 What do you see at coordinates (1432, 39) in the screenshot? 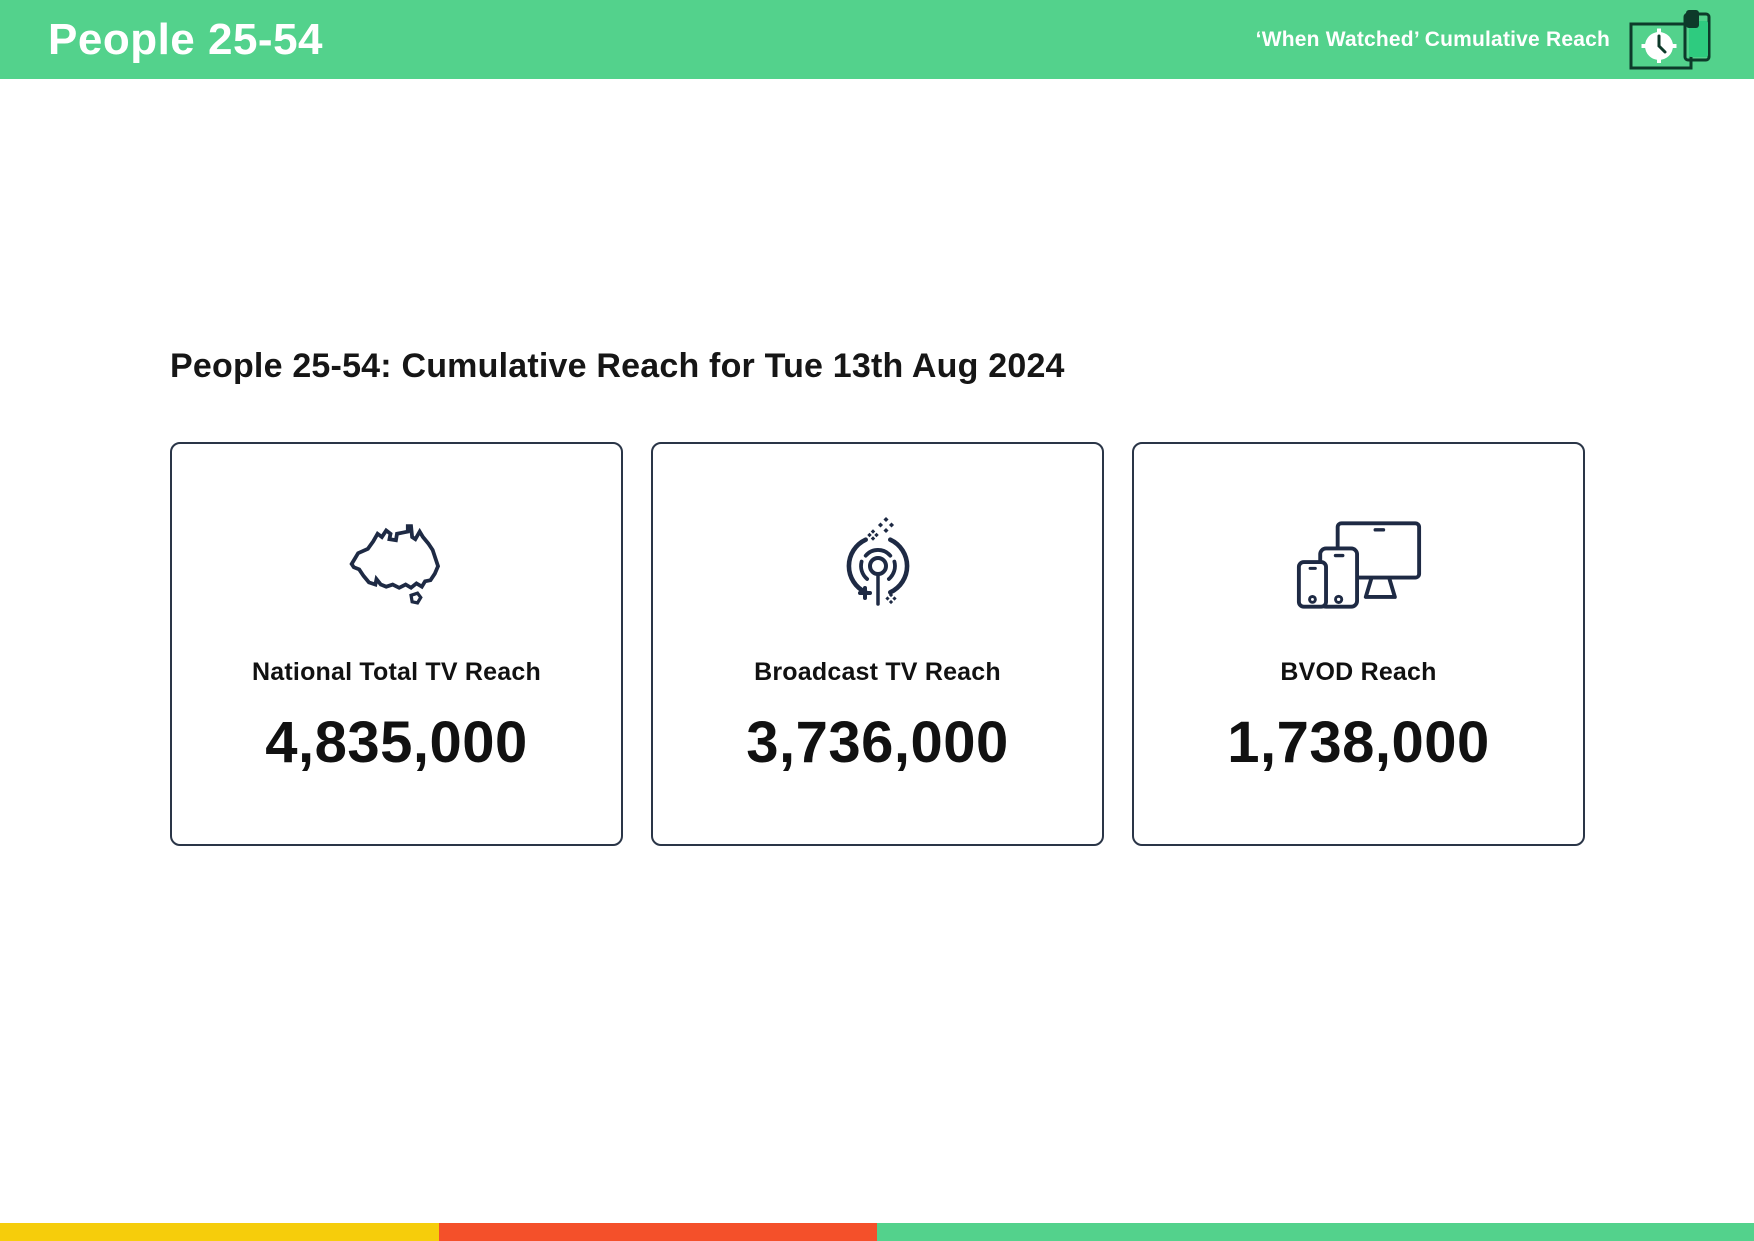
I see `header-subtitle: ‘When Watched’ Cumulative Reach` at bounding box center [1432, 39].